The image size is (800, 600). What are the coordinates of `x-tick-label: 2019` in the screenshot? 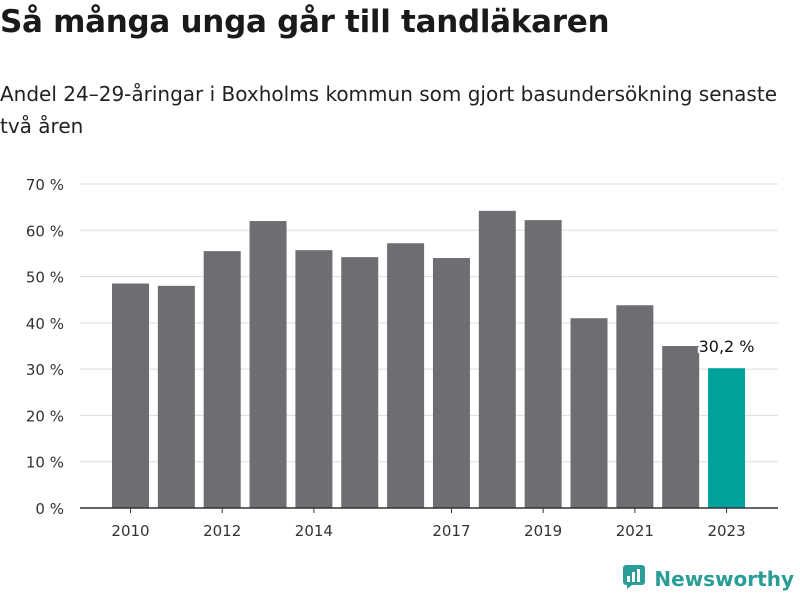 It's located at (543, 531).